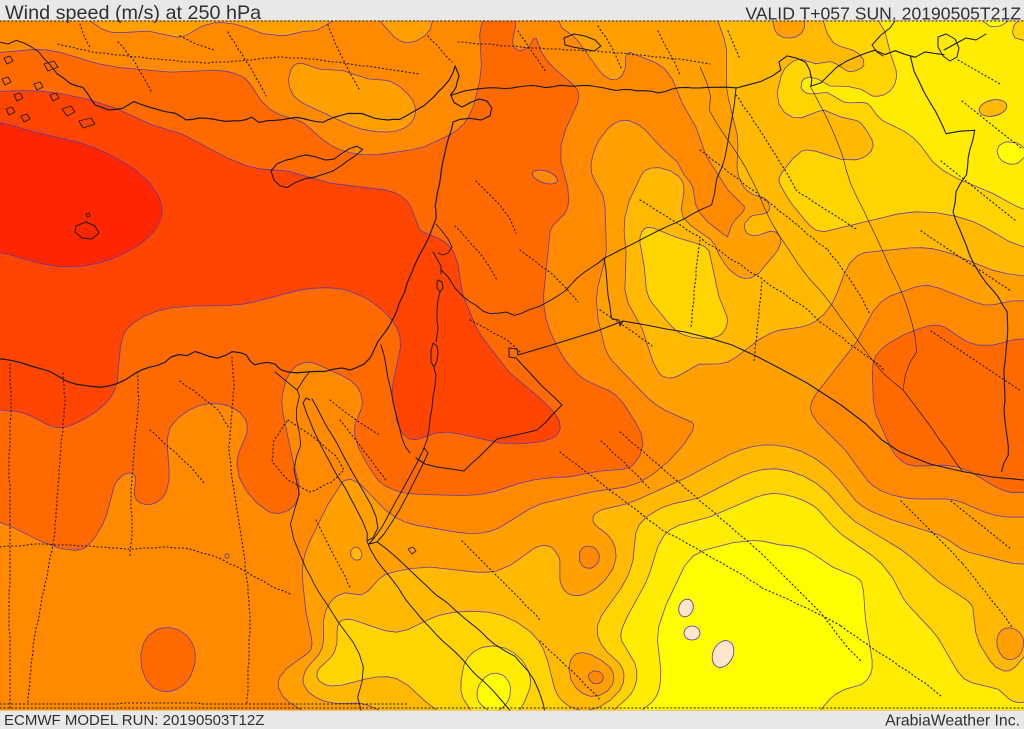 This screenshot has height=729, width=1024. I want to click on svg-text: Wind speed (m/s) at 250 hPa, so click(133, 13).